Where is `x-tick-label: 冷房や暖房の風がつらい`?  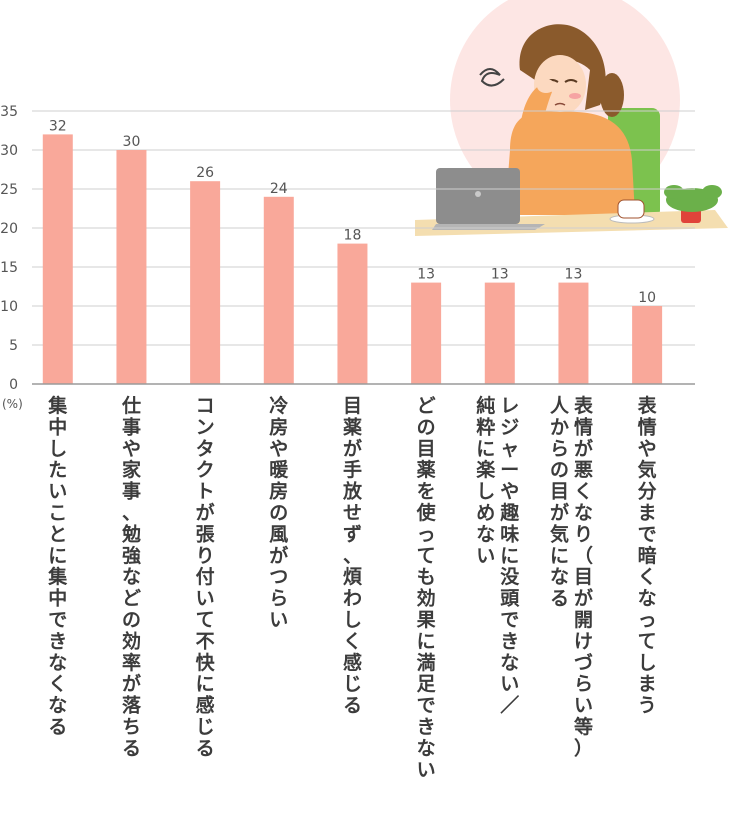 x-tick-label: 冷房や暖房の風がつらい is located at coordinates (279, 512).